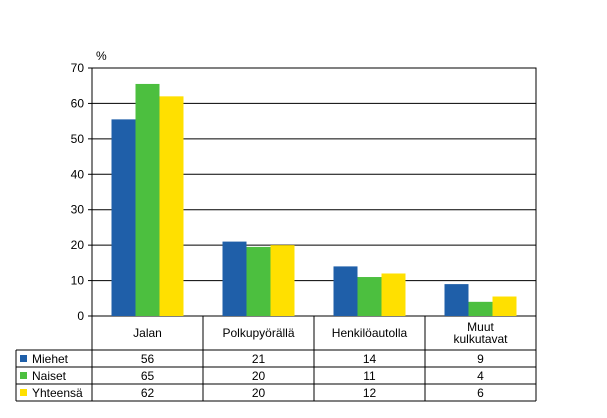 The height and width of the screenshot is (418, 607). Describe the element at coordinates (78, 68) in the screenshot. I see `y-tick-label: 70` at that location.